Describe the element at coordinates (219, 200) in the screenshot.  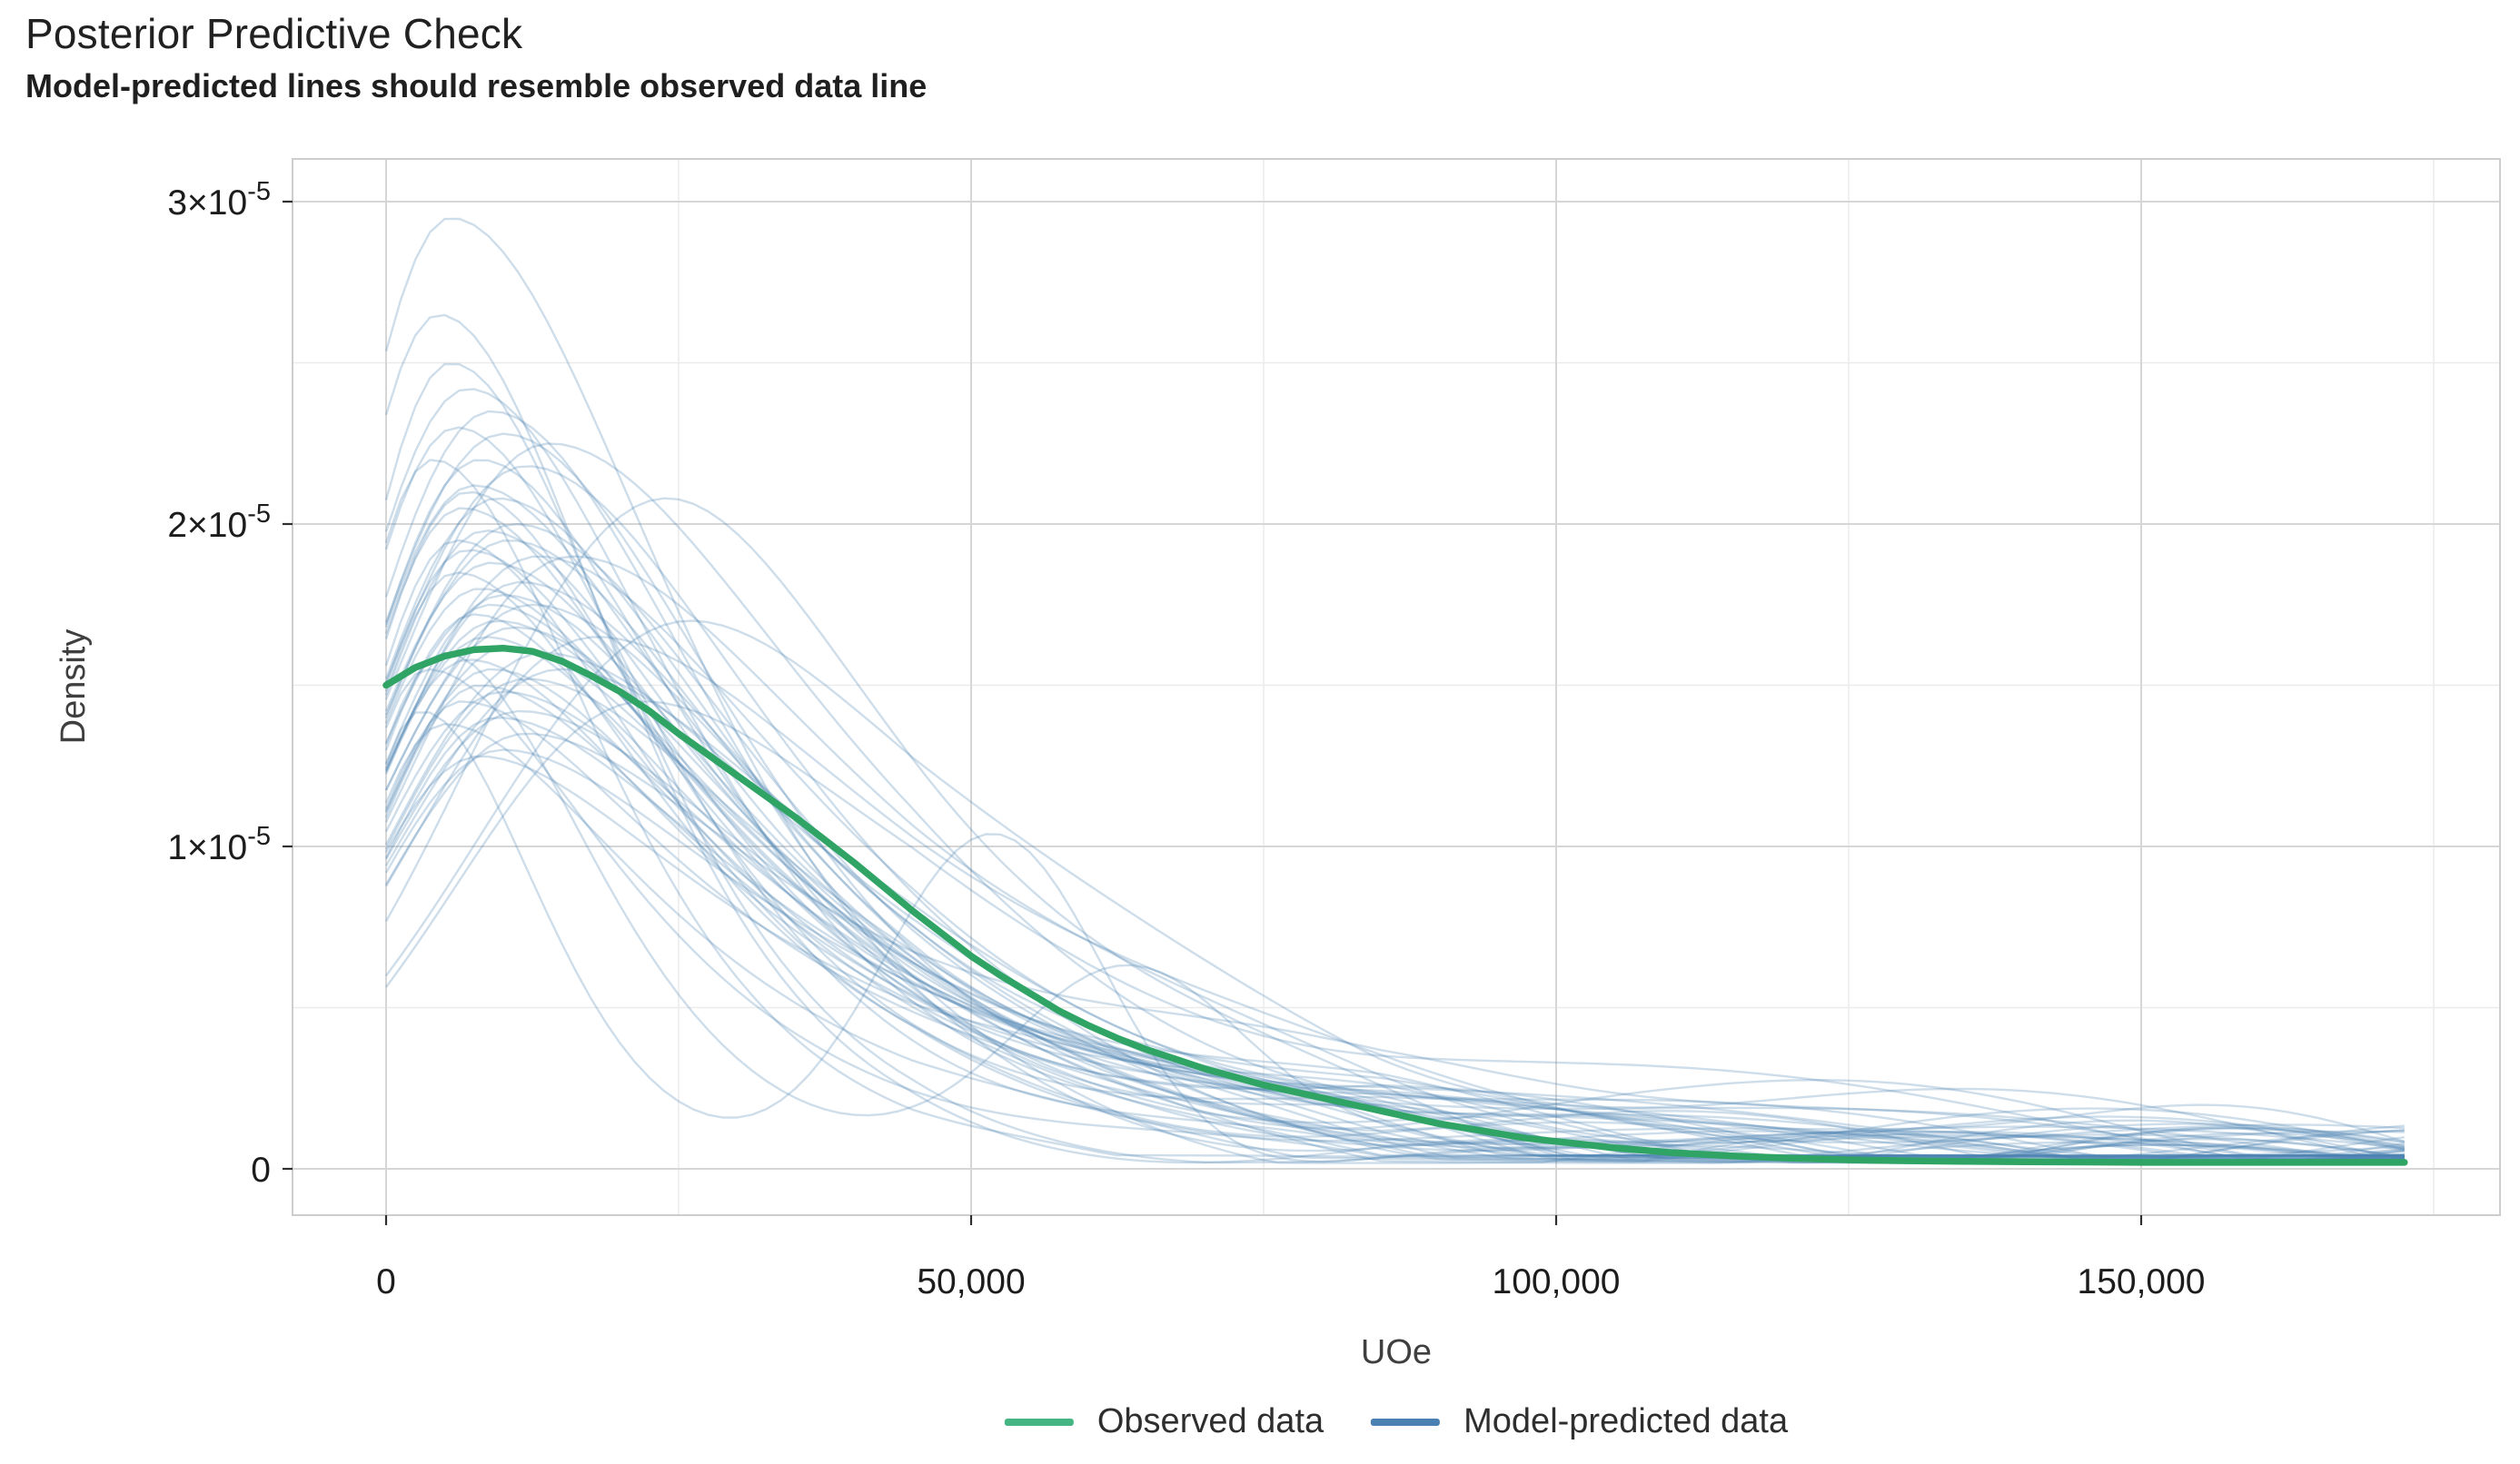
I see `svg-text: 3×10⁻⁵` at that location.